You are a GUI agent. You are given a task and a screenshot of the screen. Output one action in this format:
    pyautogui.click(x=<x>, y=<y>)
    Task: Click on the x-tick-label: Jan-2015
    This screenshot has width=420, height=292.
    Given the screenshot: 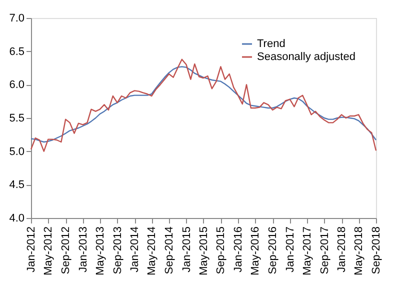 What is the action you would take?
    pyautogui.click(x=186, y=249)
    